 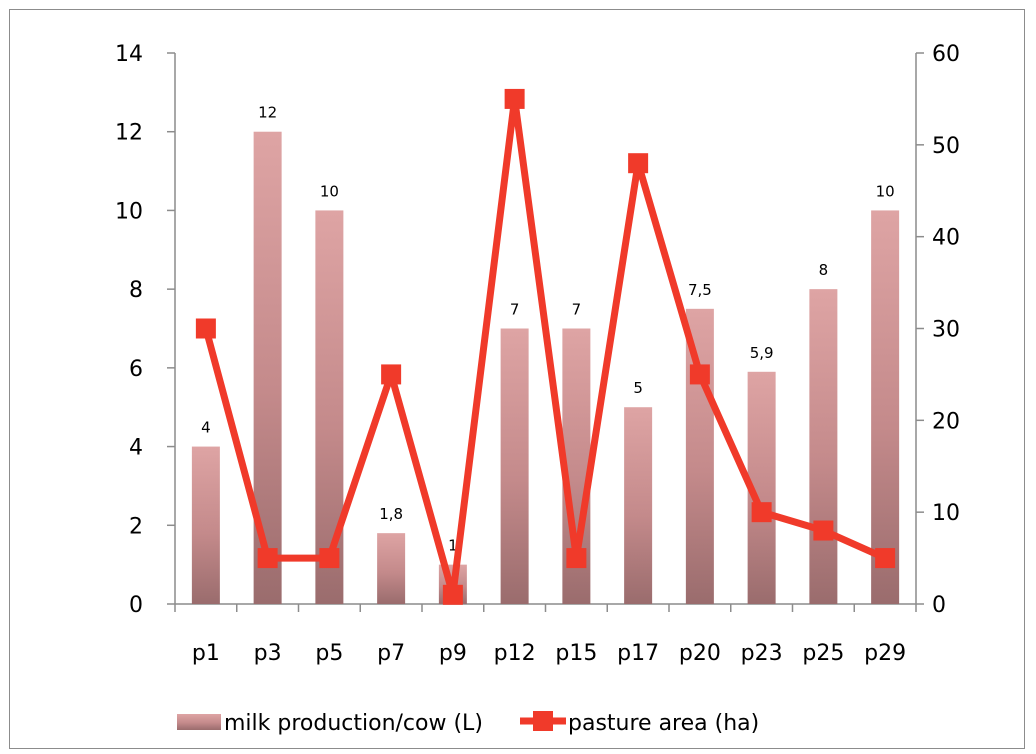 What do you see at coordinates (391, 568) in the screenshot?
I see `bar-p7` at bounding box center [391, 568].